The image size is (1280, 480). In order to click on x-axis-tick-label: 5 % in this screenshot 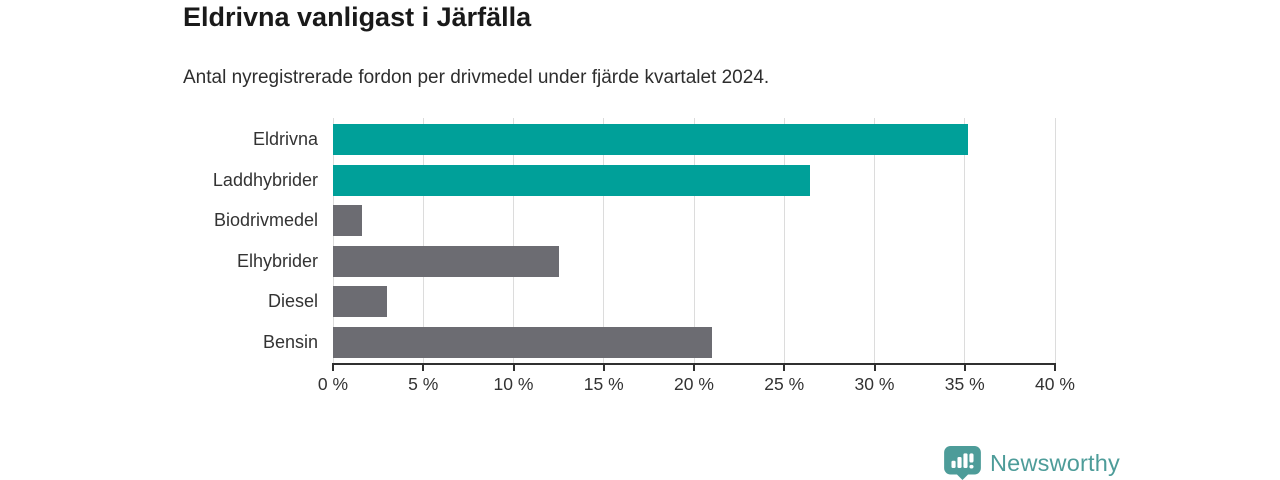, I will do `click(423, 384)`.